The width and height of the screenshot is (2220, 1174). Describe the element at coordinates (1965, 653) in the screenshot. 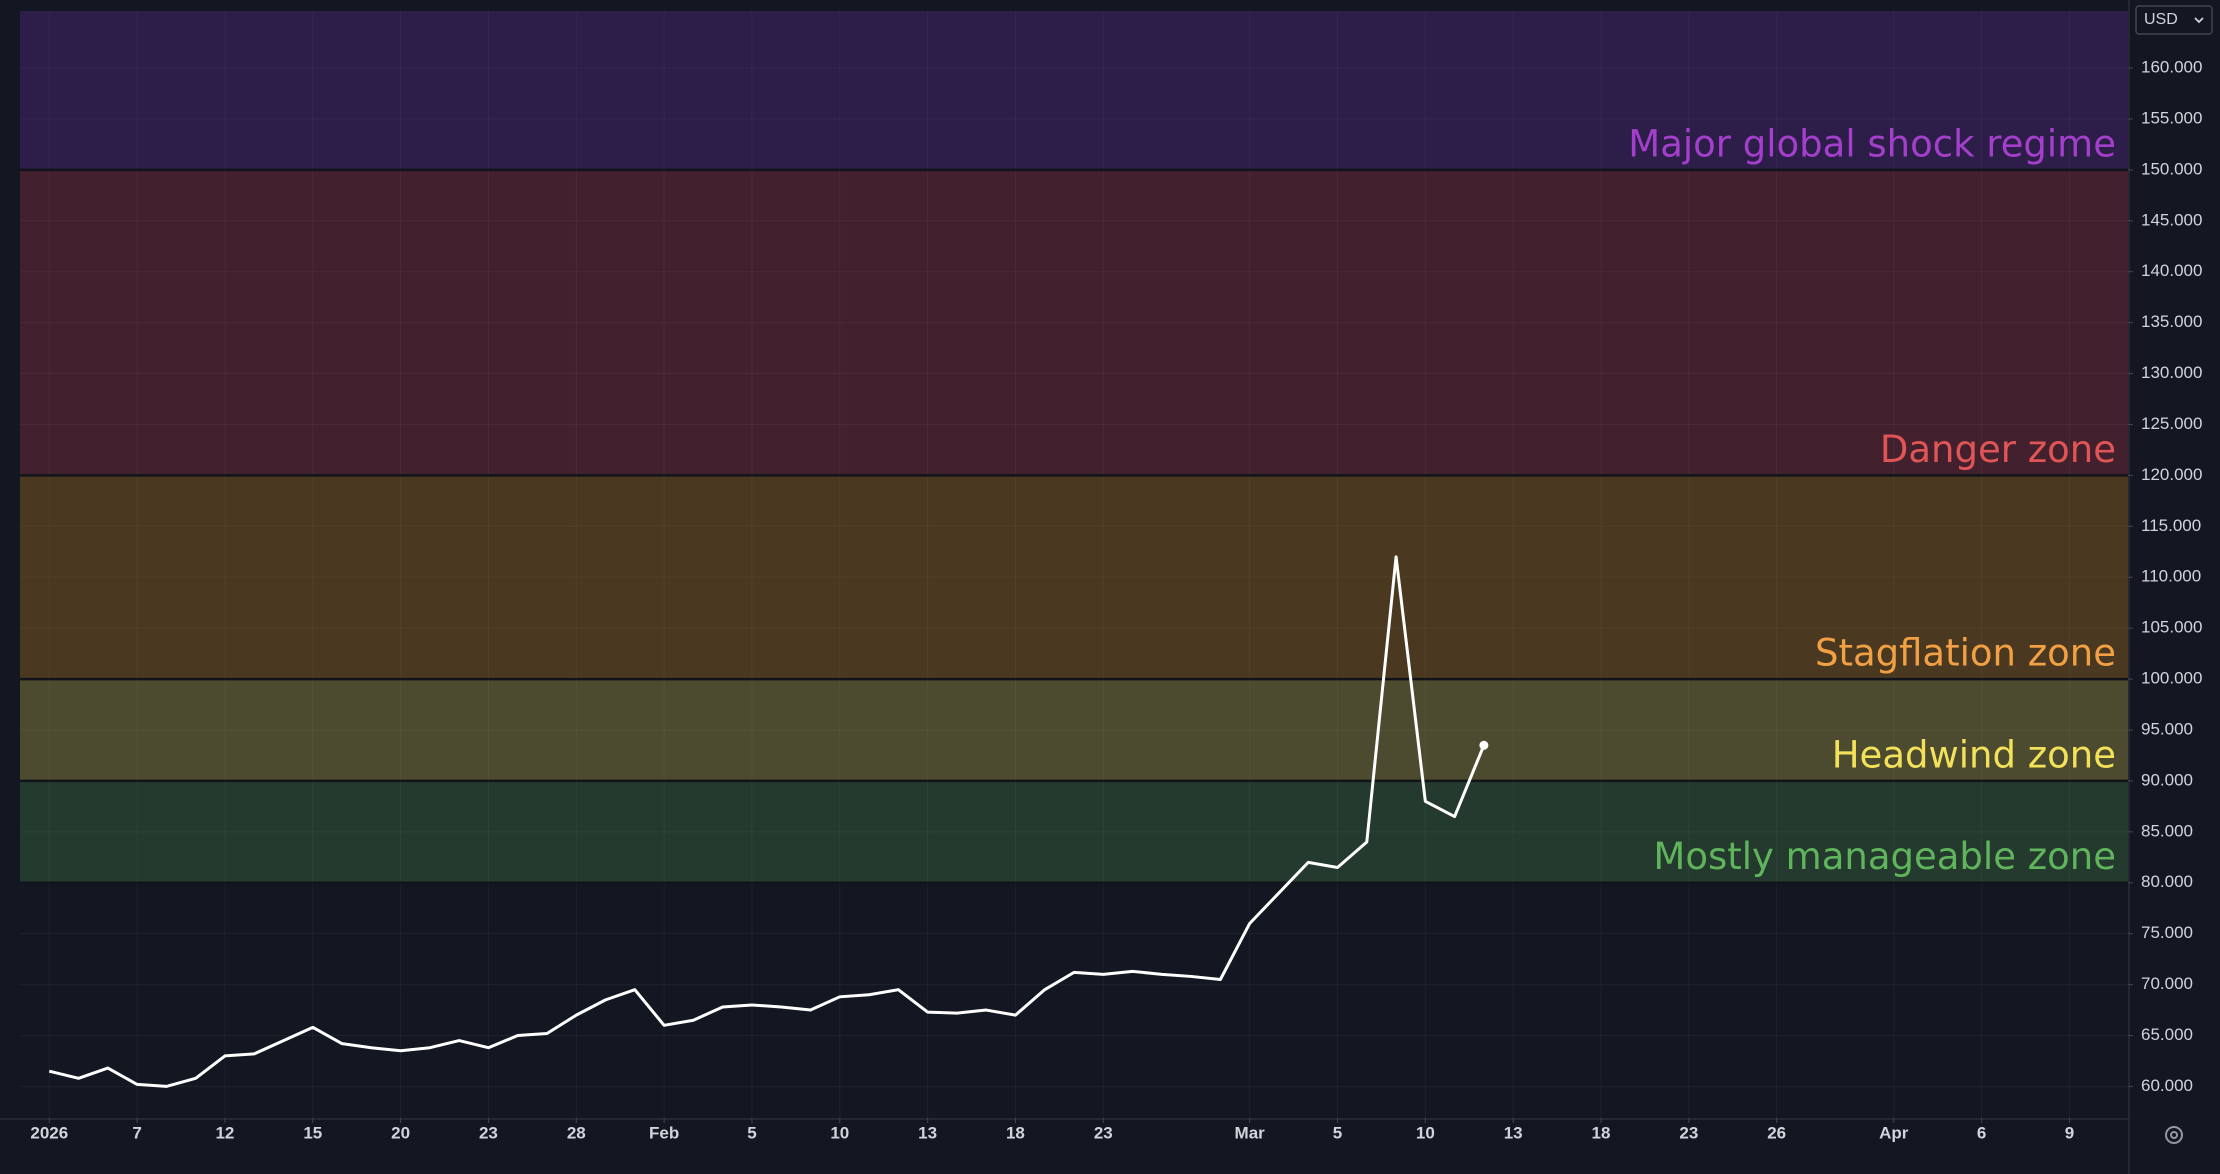

I see `zone-label: Stagflation zone` at that location.